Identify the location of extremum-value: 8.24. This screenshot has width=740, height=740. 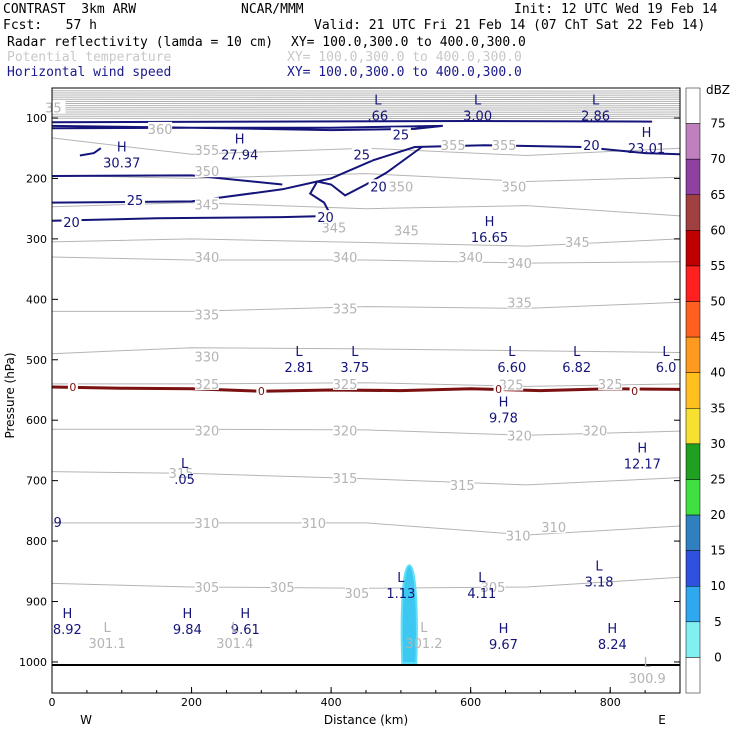
(612, 645).